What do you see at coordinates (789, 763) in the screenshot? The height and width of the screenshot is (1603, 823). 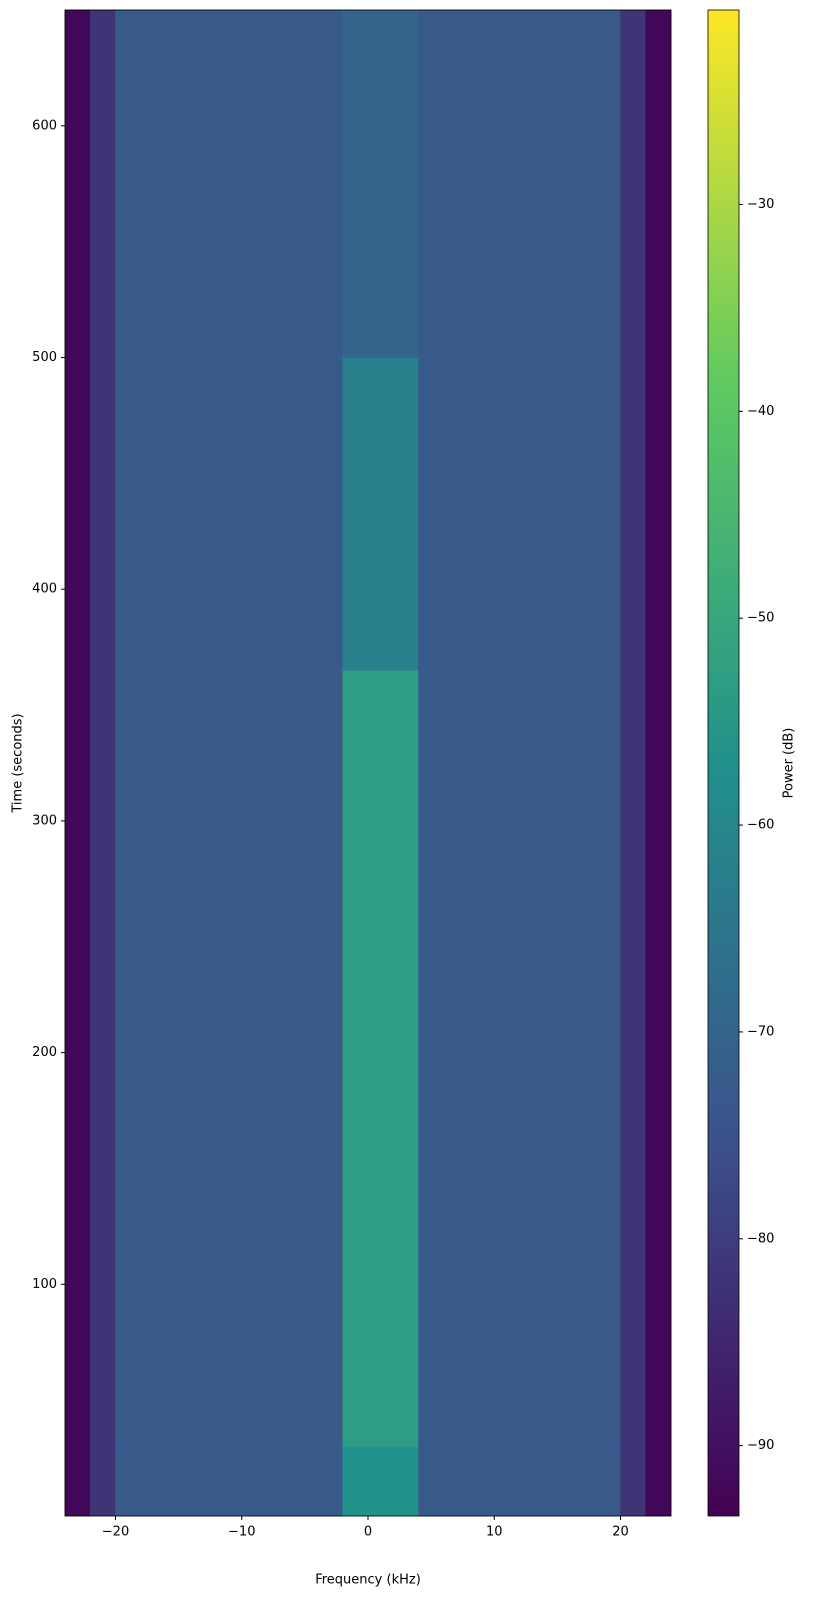 I see `colorbar-label: Power (dB)` at bounding box center [789, 763].